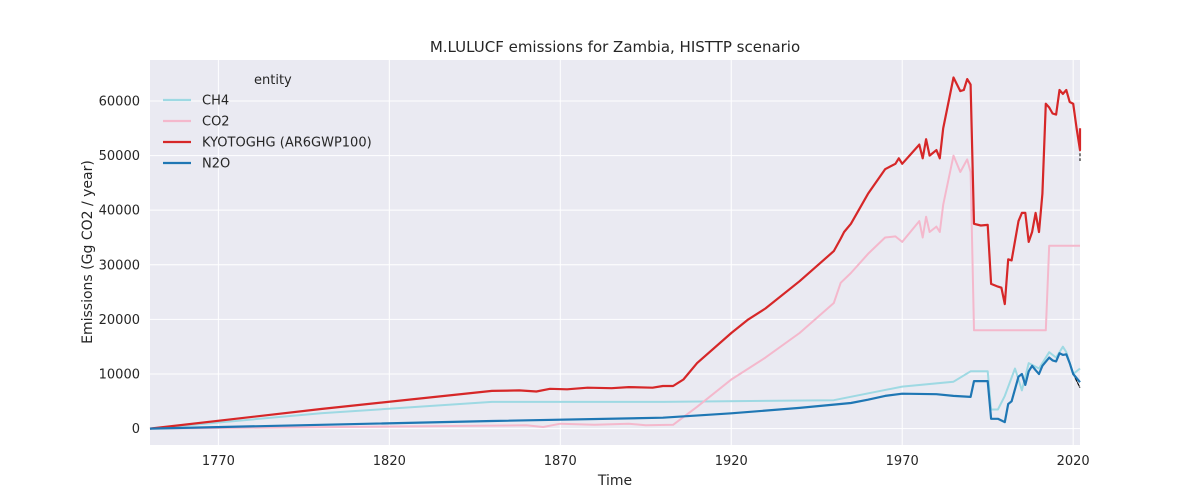 Image resolution: width=1200 pixels, height=504 pixels. I want to click on y-tick-label: 10000, so click(119, 375).